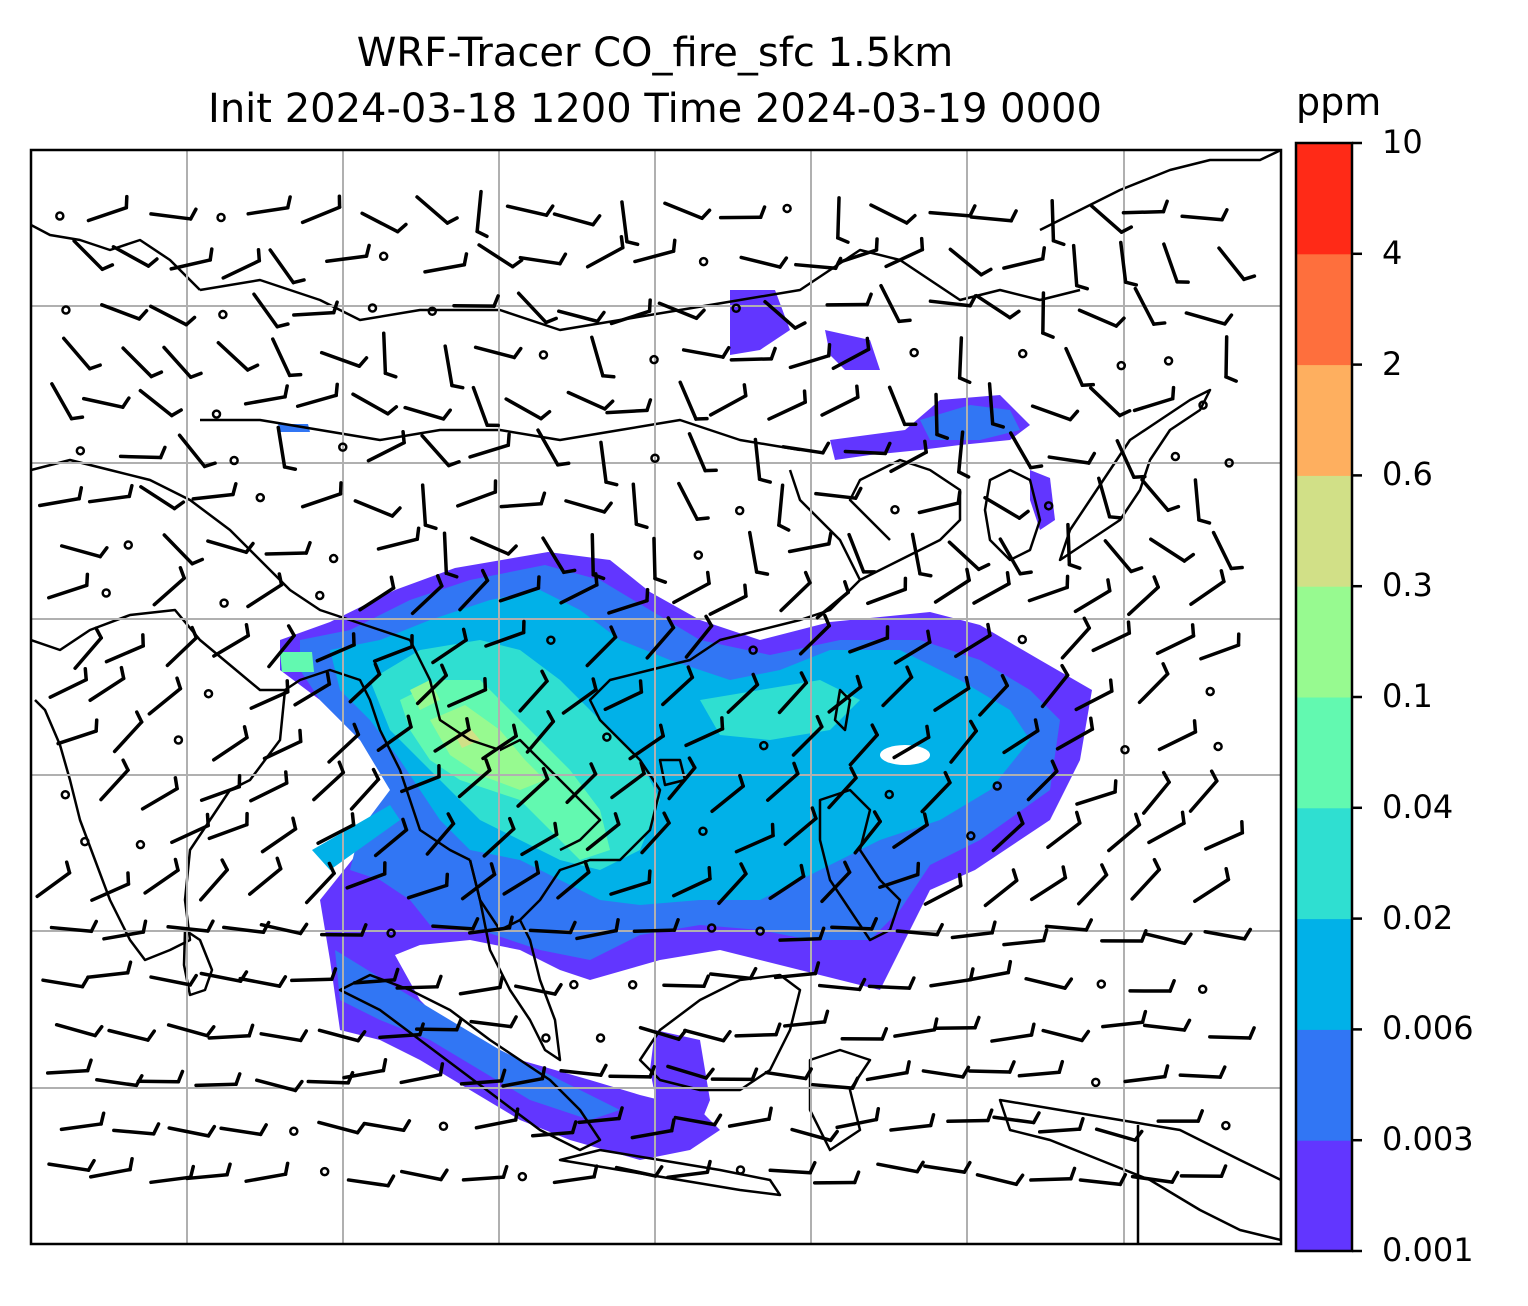 The width and height of the screenshot is (1528, 1306). What do you see at coordinates (840, 1100) in the screenshot?
I see `coastline-sulawesi` at bounding box center [840, 1100].